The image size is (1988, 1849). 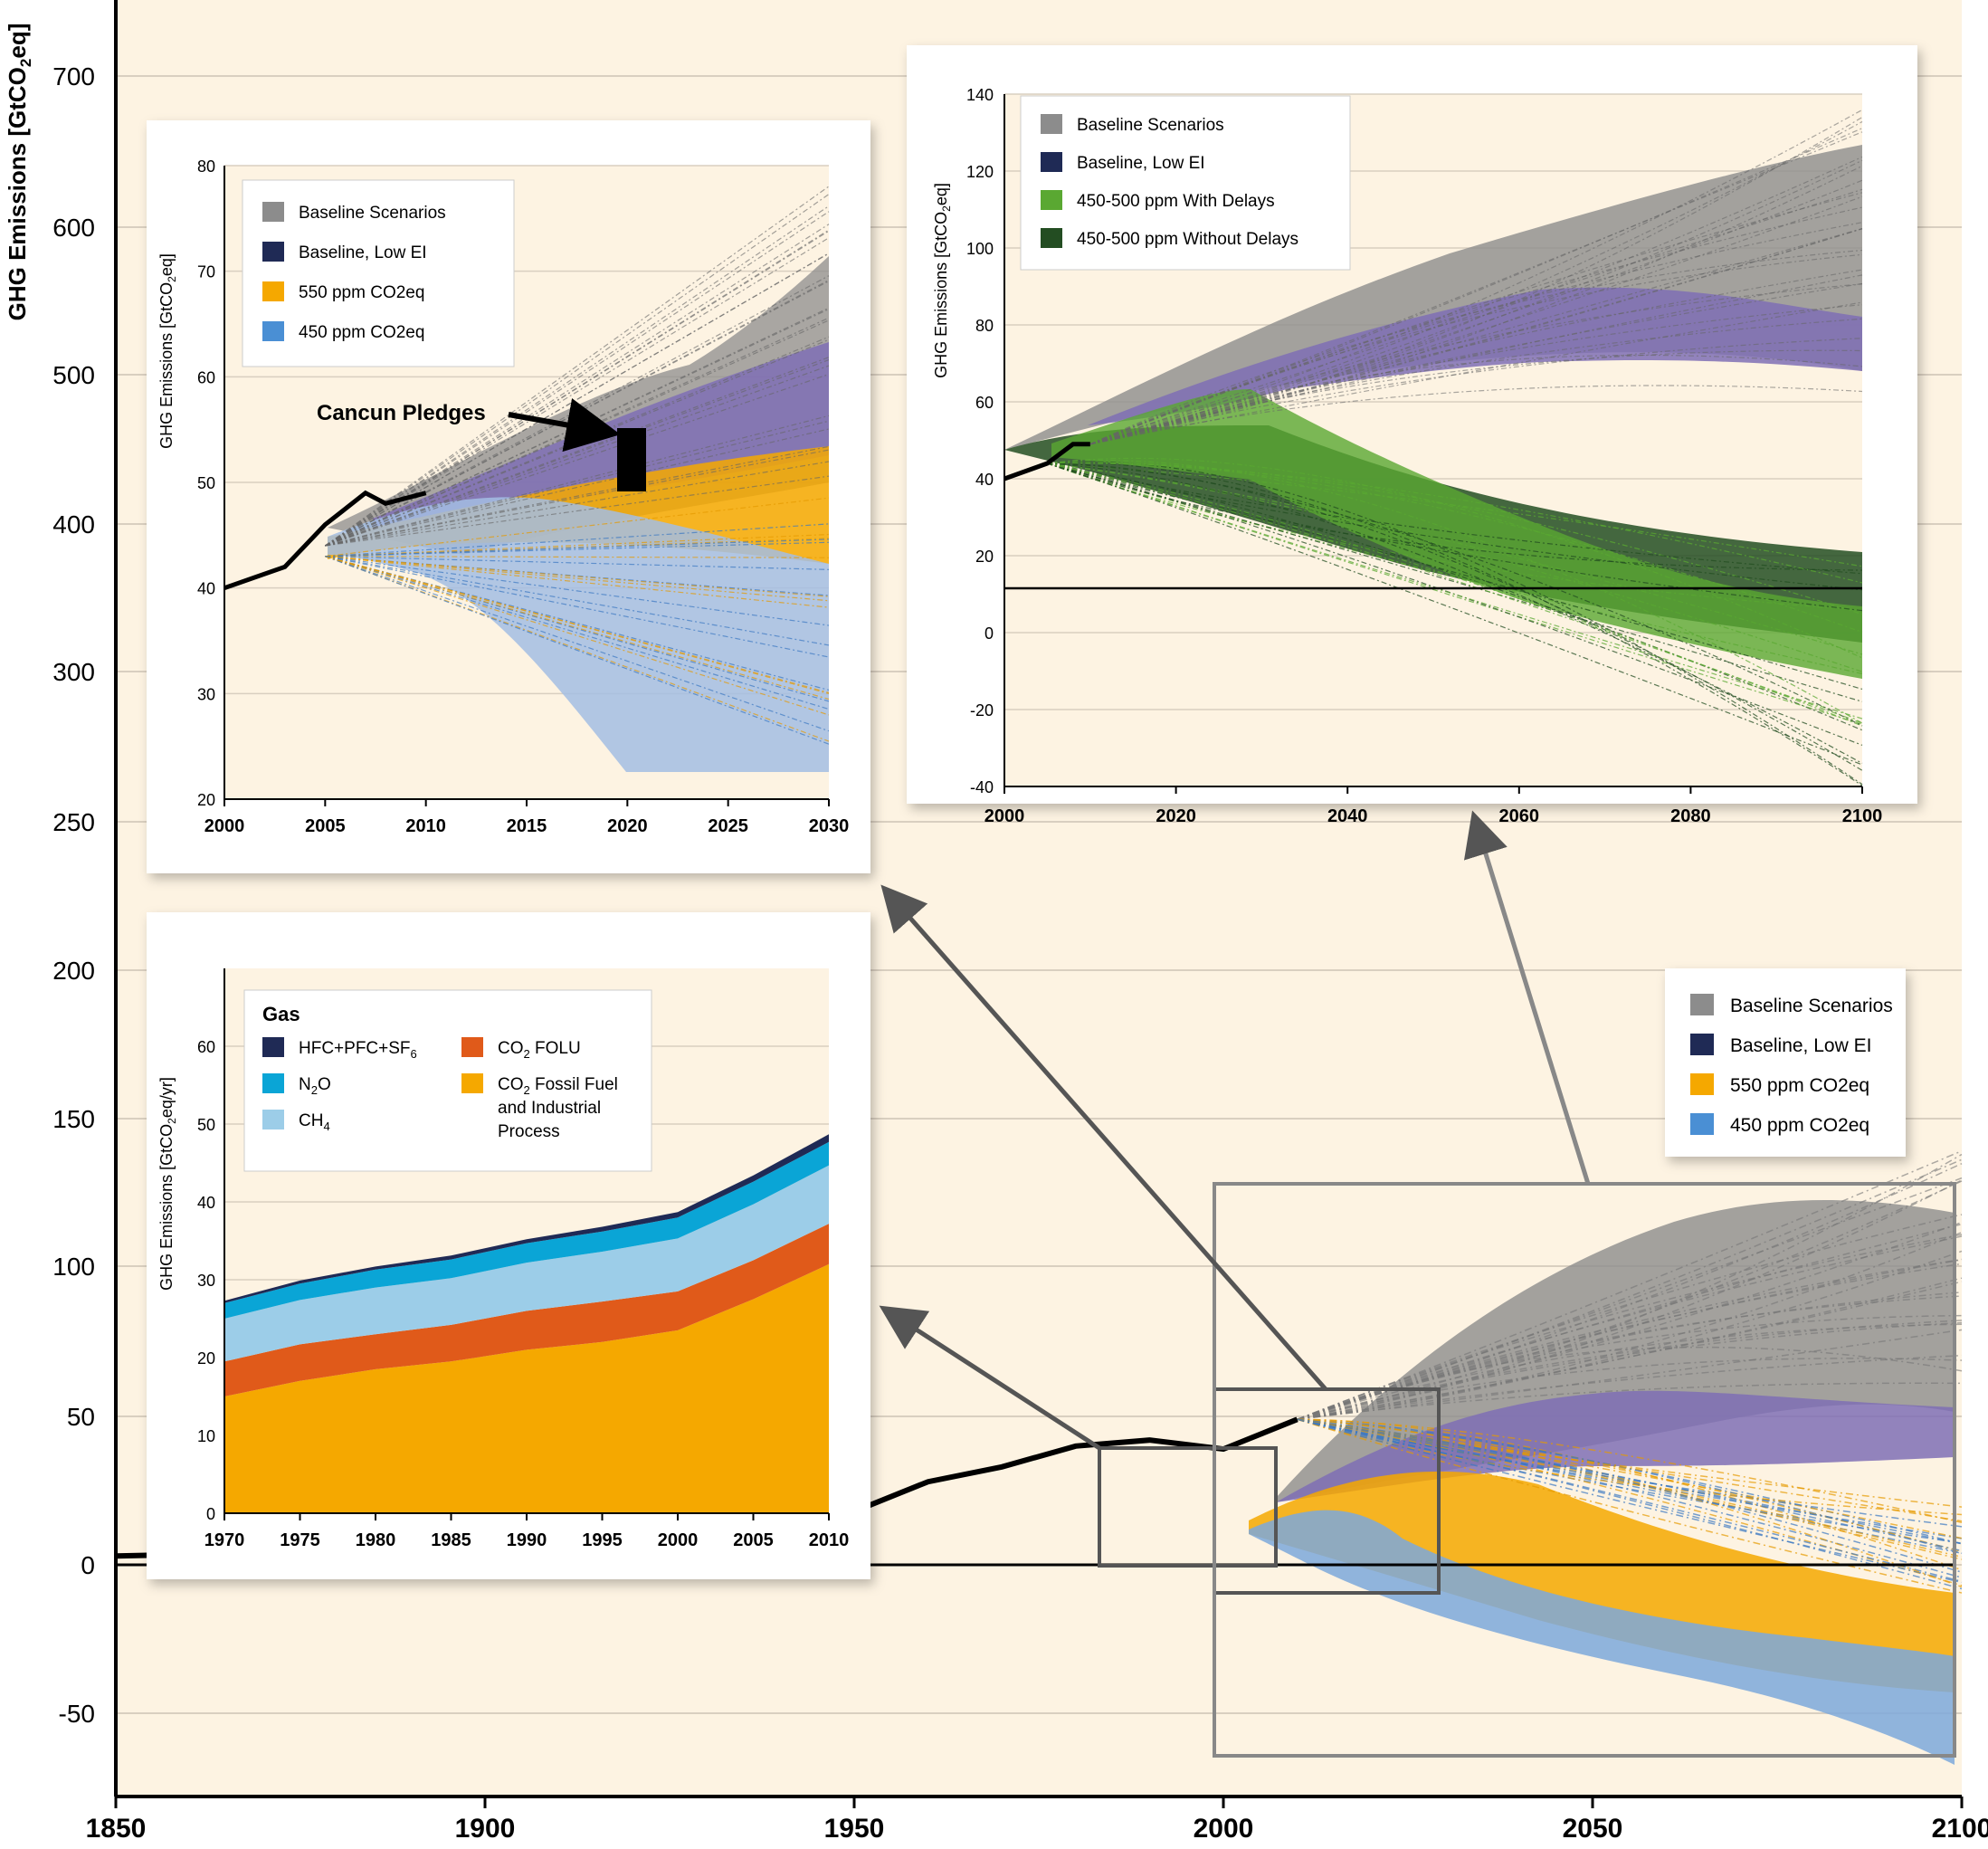 I want to click on inset-2030-x-tick-label: 2010, so click(x=425, y=826).